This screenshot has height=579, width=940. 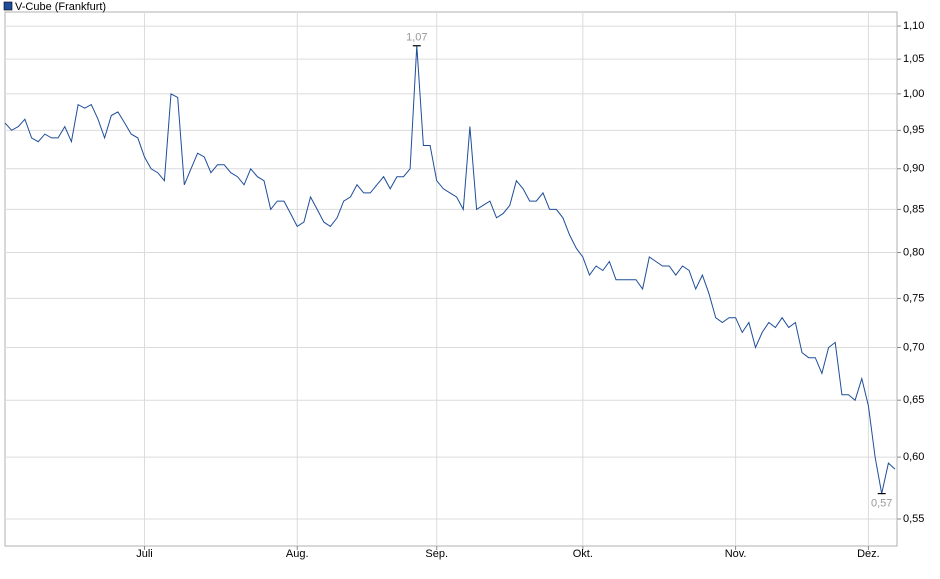 What do you see at coordinates (8, 6) in the screenshot?
I see `legend-swatch` at bounding box center [8, 6].